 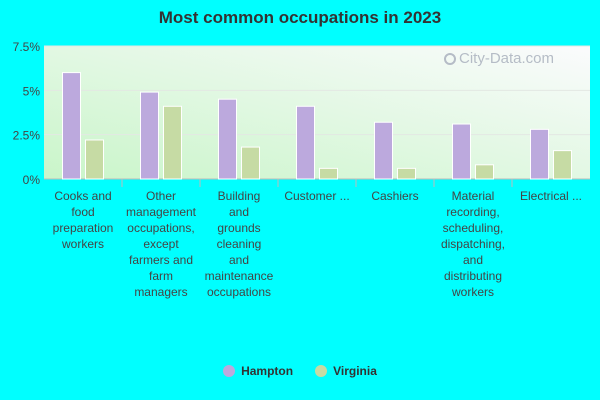 What do you see at coordinates (32, 91) in the screenshot?
I see `y-tick-label: 5%` at bounding box center [32, 91].